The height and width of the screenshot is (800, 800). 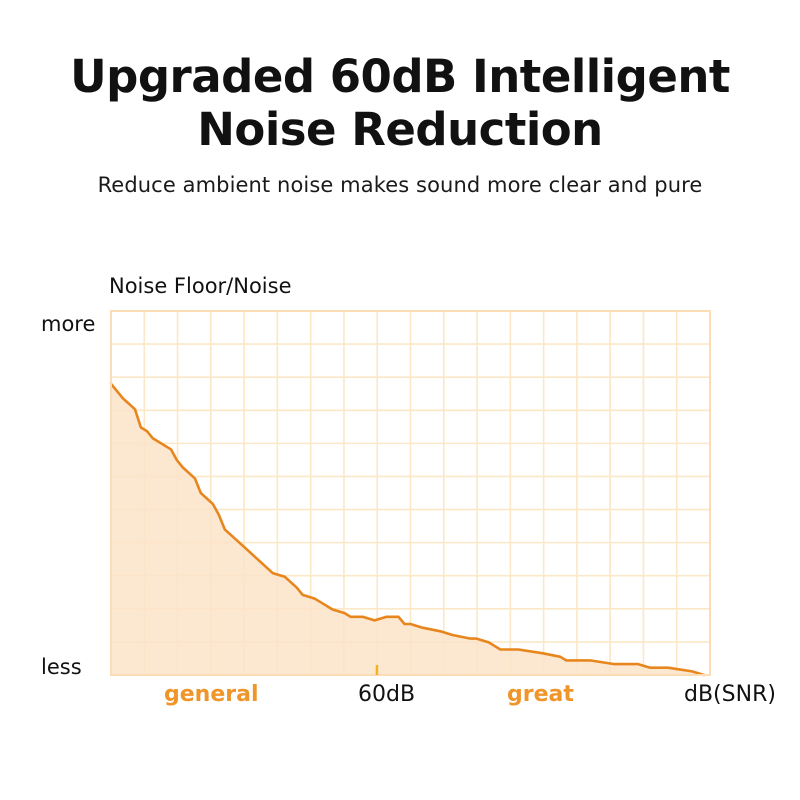 I want to click on title-line-1: Upgraded 60dB Intelligent, so click(x=400, y=76).